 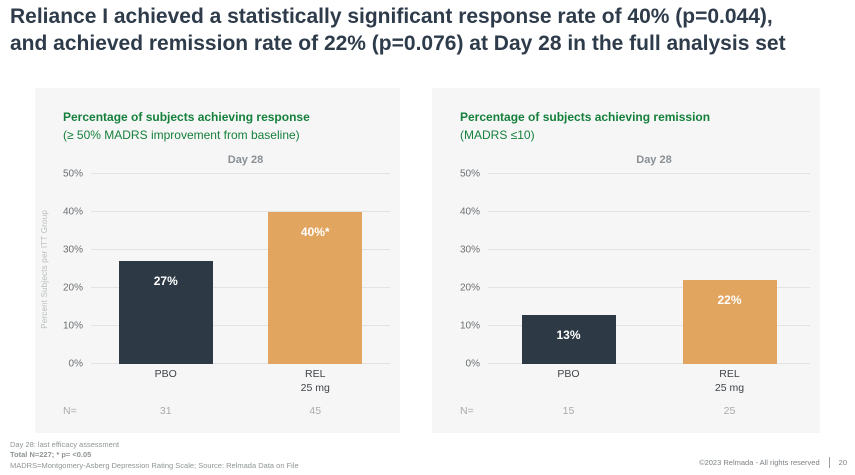 What do you see at coordinates (649, 411) in the screenshot?
I see `n-values: 15 25` at bounding box center [649, 411].